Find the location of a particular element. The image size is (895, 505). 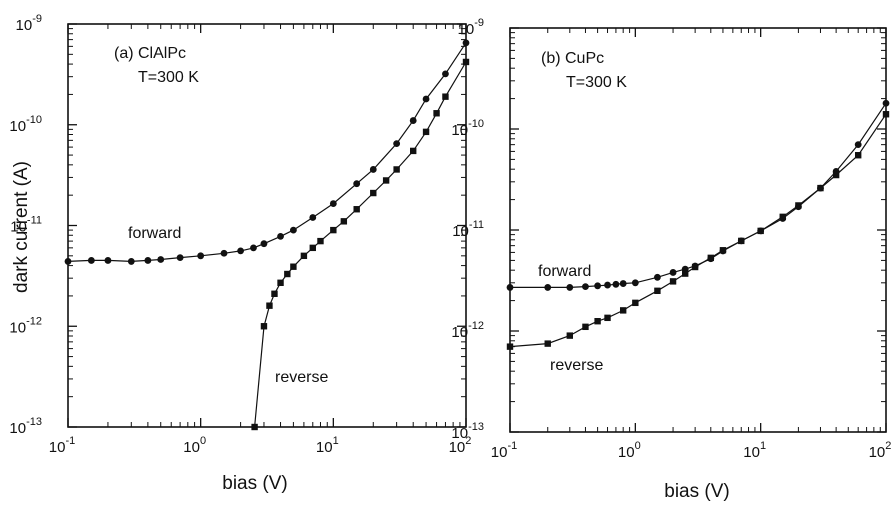

panel-a-reverse-label: reverse is located at coordinates (301, 377).